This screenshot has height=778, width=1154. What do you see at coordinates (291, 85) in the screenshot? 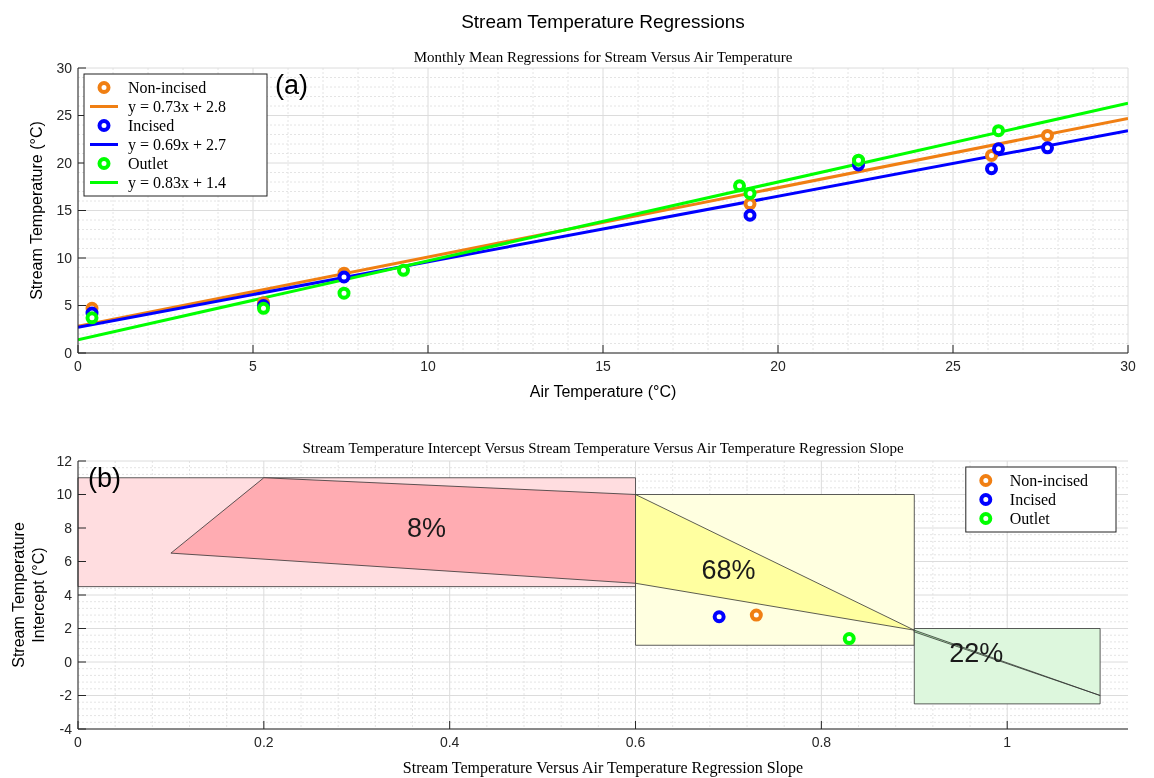
I see `annotation: (a)` at bounding box center [291, 85].